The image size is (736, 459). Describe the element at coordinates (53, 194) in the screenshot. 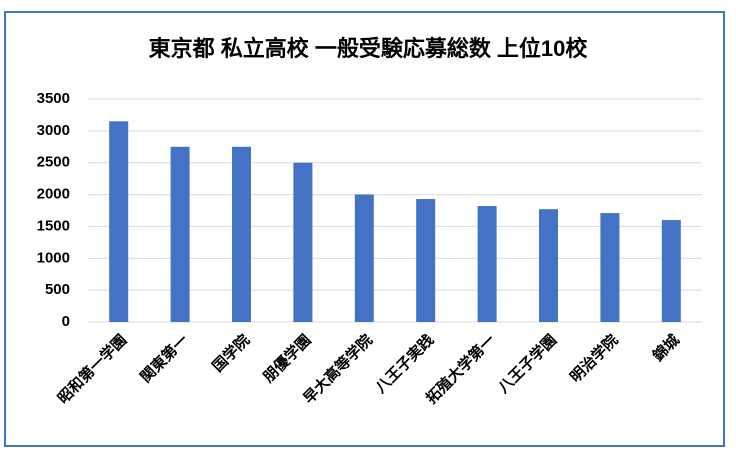

I see `y-tick-label: 2000` at that location.